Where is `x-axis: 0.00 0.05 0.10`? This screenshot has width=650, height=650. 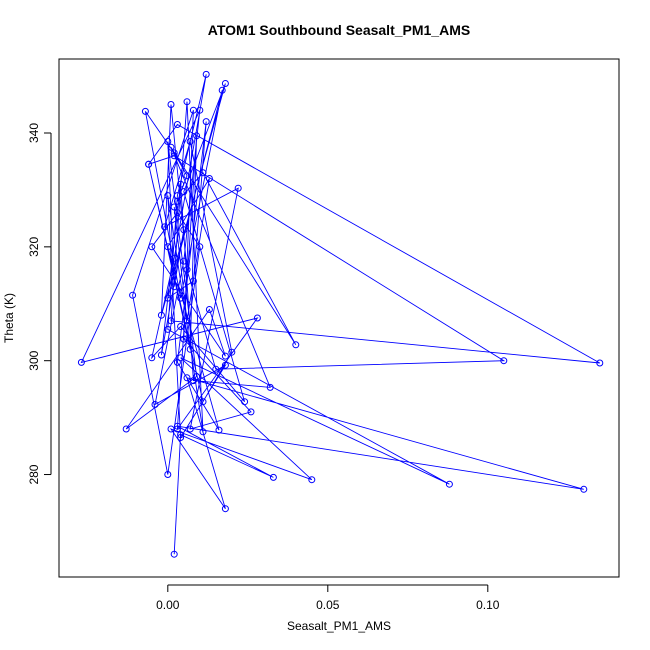 x-axis: 0.00 0.05 0.10 is located at coordinates (328, 598).